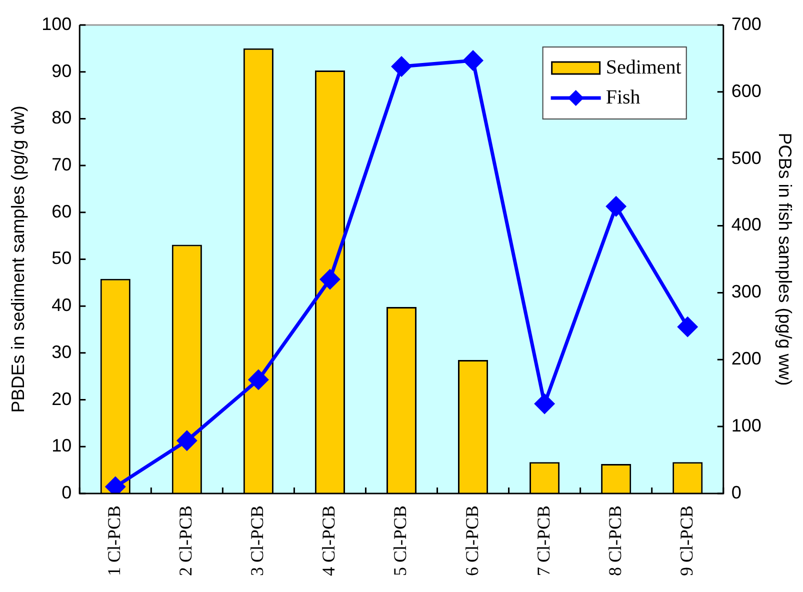 Image resolution: width=803 pixels, height=592 pixels. What do you see at coordinates (785, 259) in the screenshot?
I see `y2-axis-title: PCBs in fish samples (pg/g ww)` at bounding box center [785, 259].